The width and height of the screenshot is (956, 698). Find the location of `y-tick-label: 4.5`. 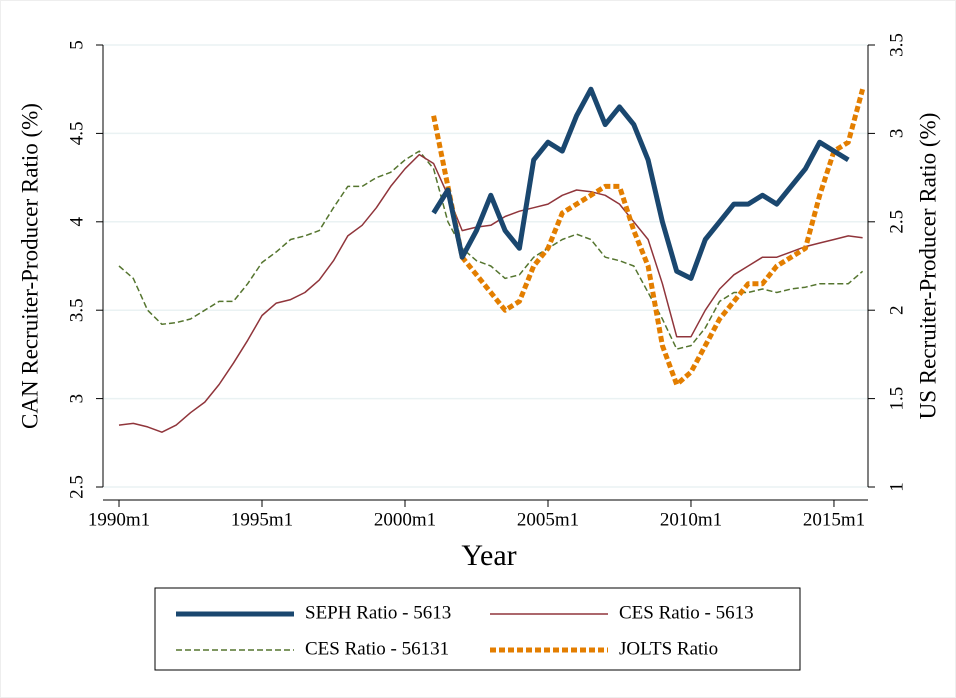

y-tick-label: 4.5 is located at coordinates (76, 134).